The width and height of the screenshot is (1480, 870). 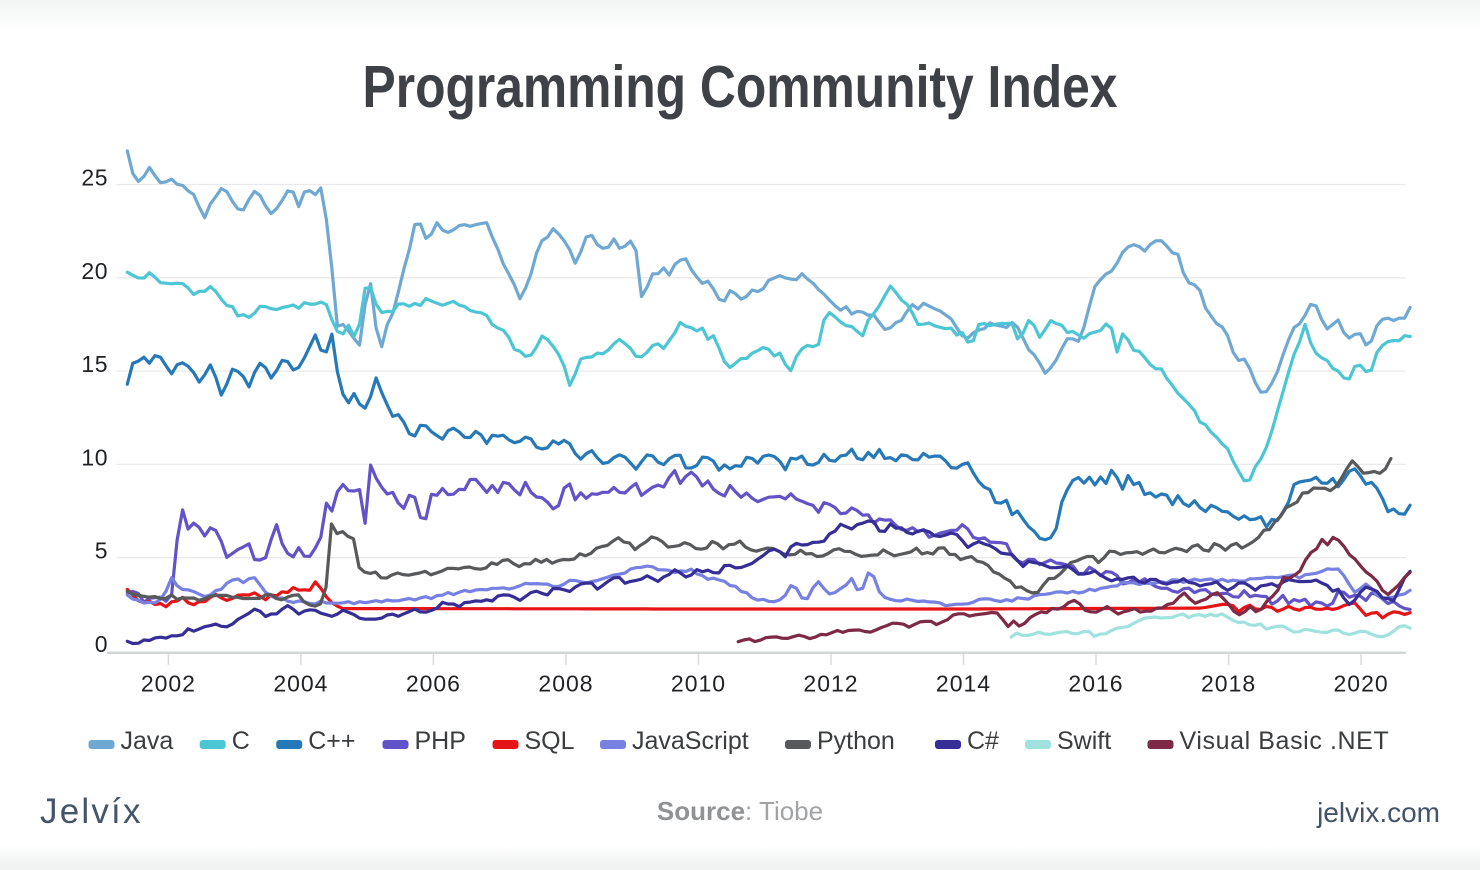 I want to click on svg-text: 2012, so click(x=830, y=684).